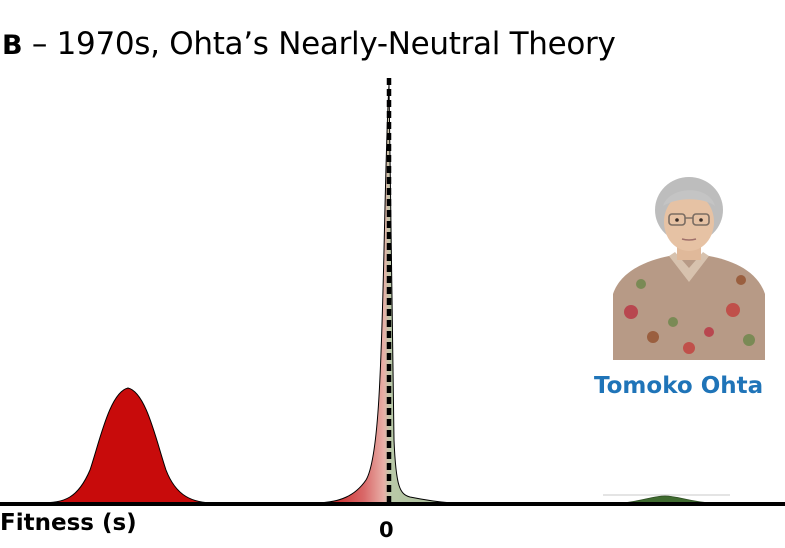 The image size is (785, 548). What do you see at coordinates (12, 45) in the screenshot?
I see `panel-letter: B` at bounding box center [12, 45].